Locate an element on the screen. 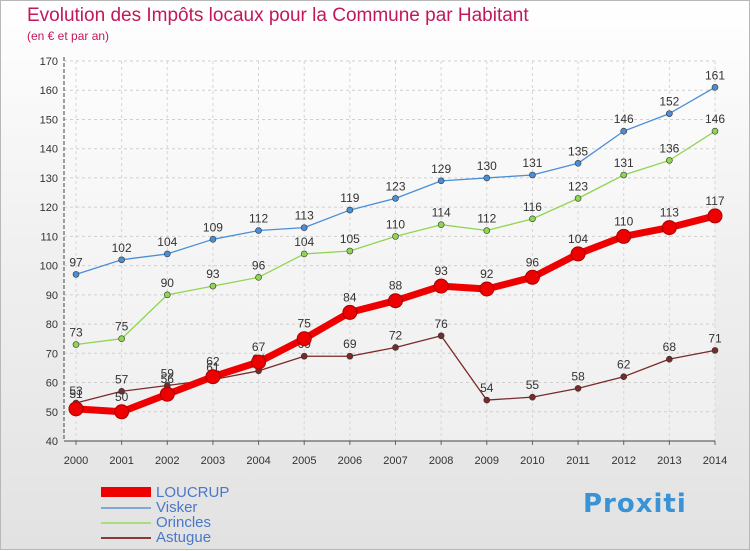  y-tick-label: 110 is located at coordinates (49, 237).